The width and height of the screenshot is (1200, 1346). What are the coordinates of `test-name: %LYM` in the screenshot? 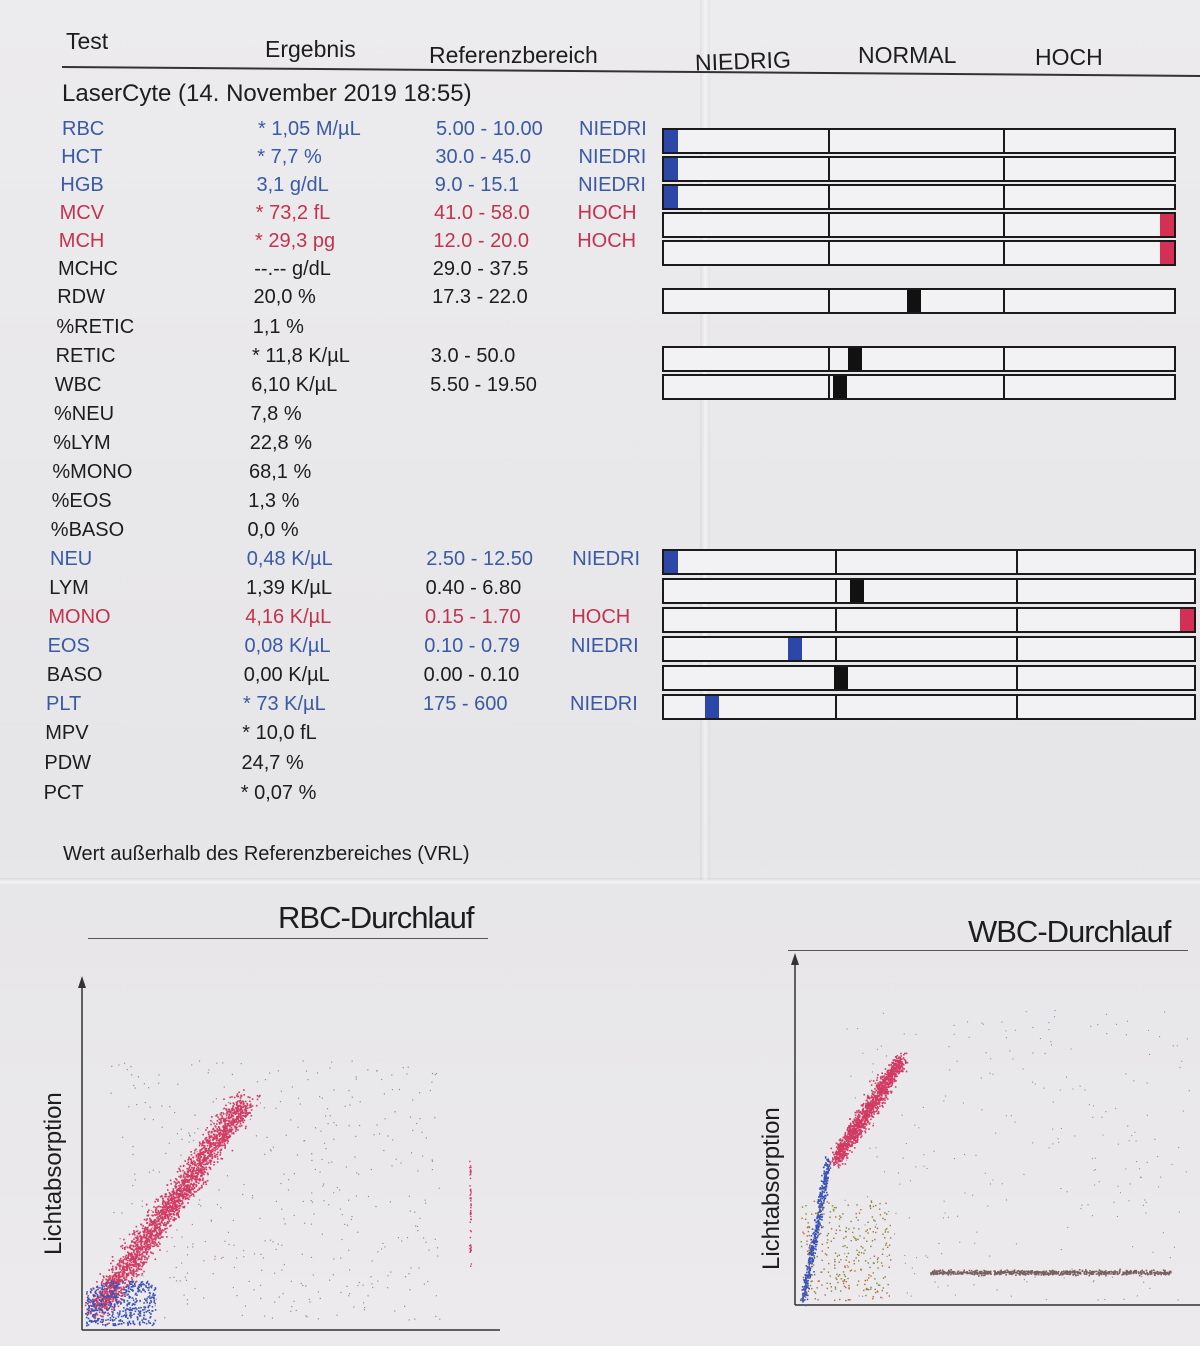 It's located at (82, 443).